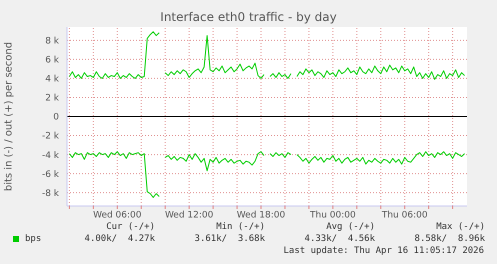 The width and height of the screenshot is (497, 264). Describe the element at coordinates (52, 41) in the screenshot. I see `y-tick-label: 8 k` at that location.